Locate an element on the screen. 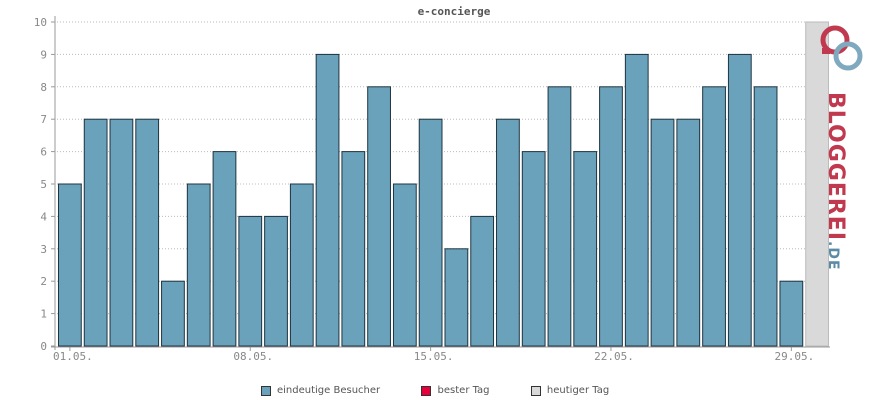 This screenshot has height=400, width=870. legend-swatch-visitors is located at coordinates (265, 390).